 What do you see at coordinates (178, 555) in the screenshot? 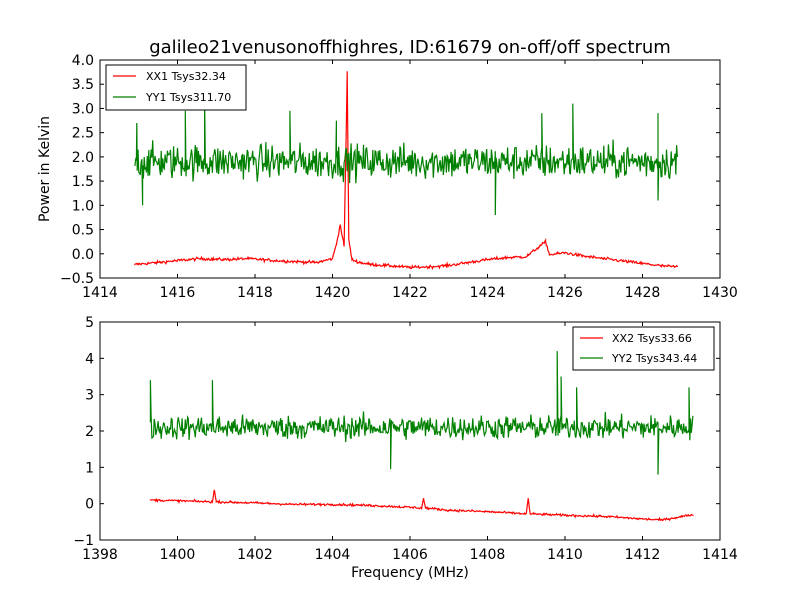
I see `bottom-xtick-label: 1400` at bounding box center [178, 555].